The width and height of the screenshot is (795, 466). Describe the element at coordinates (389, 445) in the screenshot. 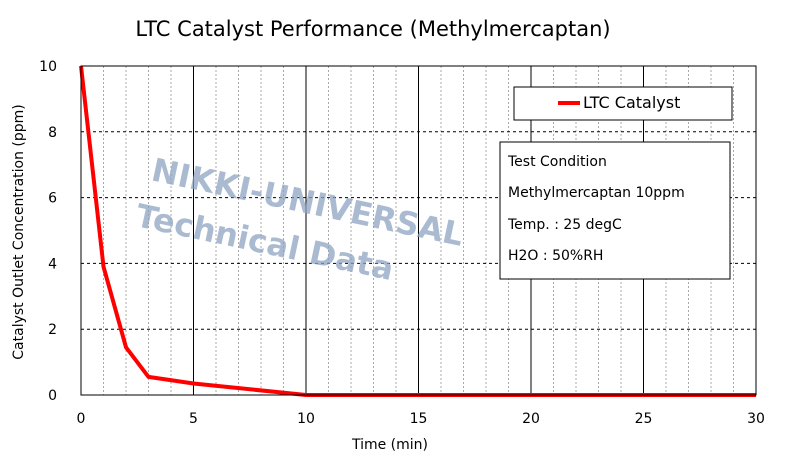

I see `x-axis-label: Time (min)` at that location.